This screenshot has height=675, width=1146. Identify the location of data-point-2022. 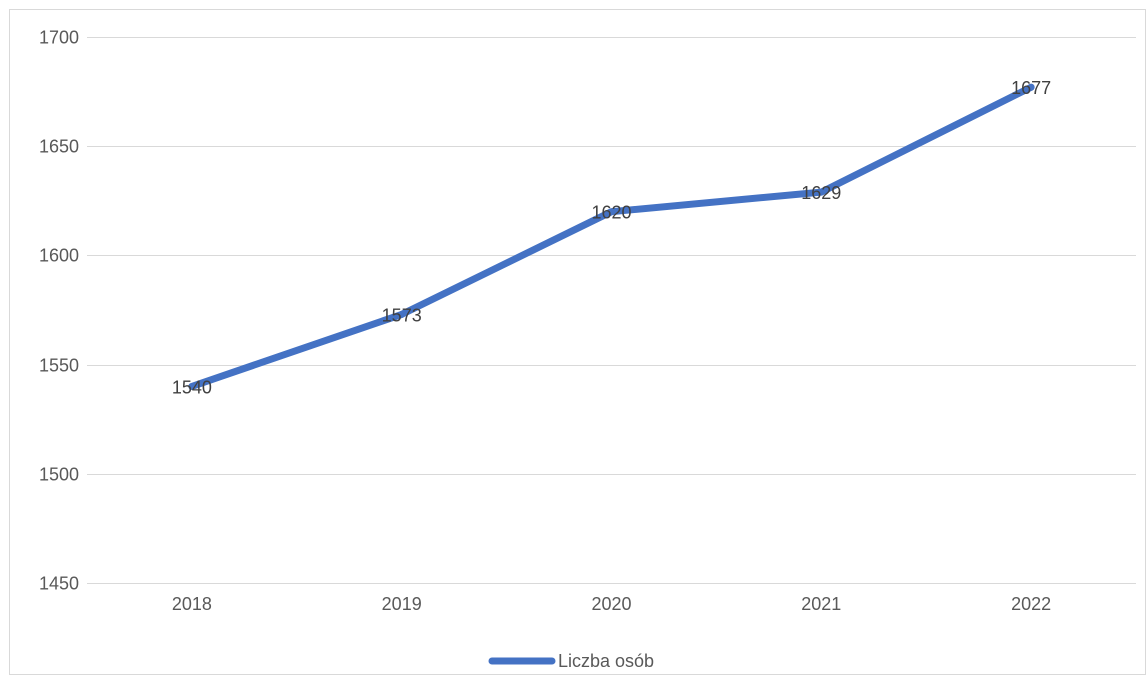
(1031, 87).